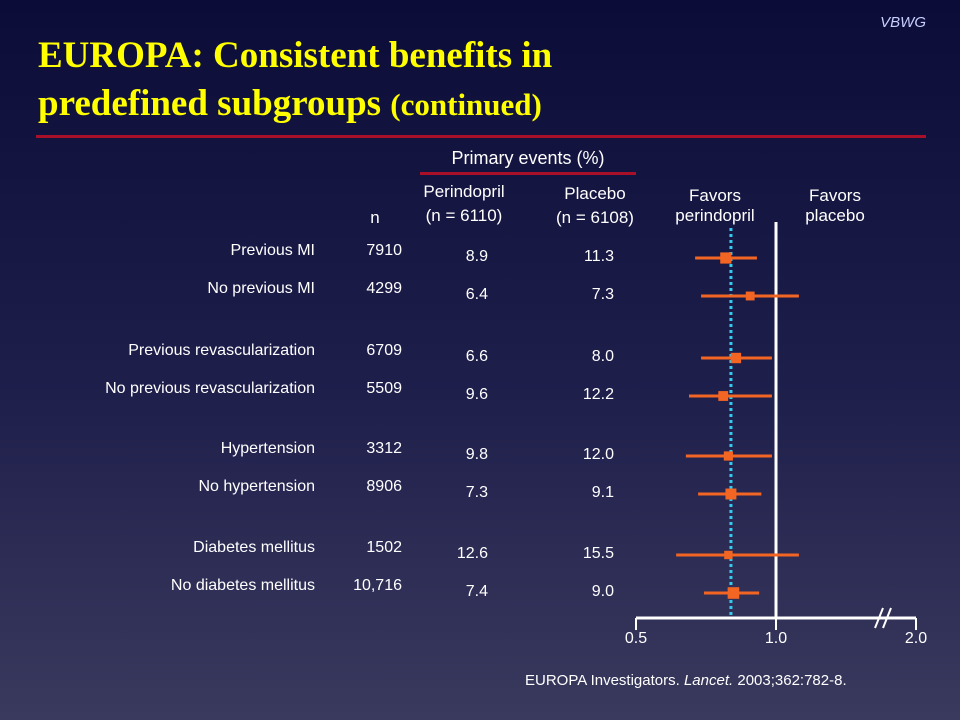 This screenshot has height=720, width=960. What do you see at coordinates (384, 448) in the screenshot?
I see `subgroup-n: 3312` at bounding box center [384, 448].